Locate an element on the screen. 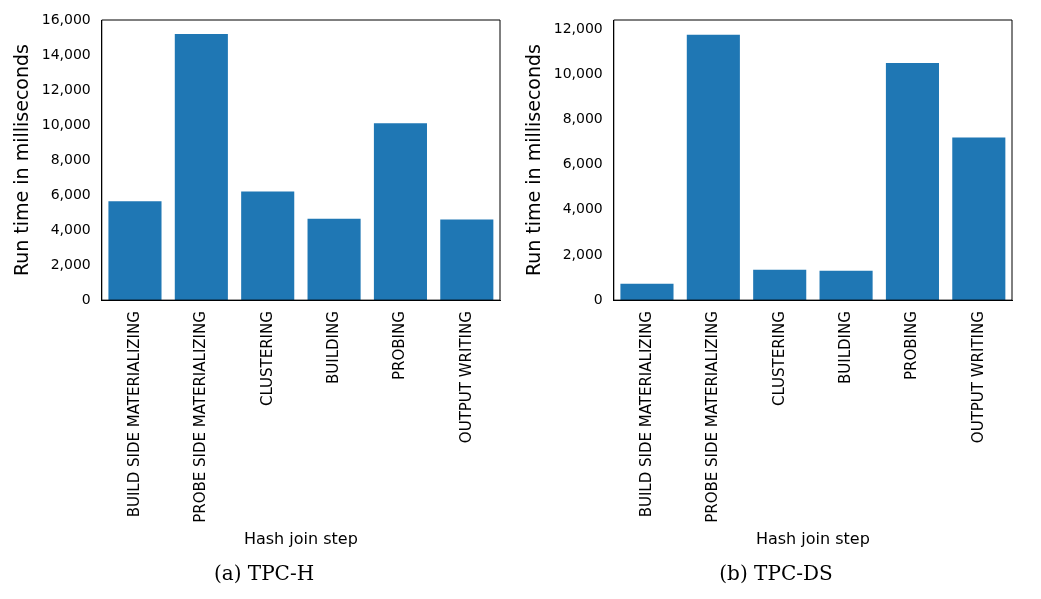 The image size is (1041, 599). text: (b) TPC-DS is located at coordinates (776, 573).